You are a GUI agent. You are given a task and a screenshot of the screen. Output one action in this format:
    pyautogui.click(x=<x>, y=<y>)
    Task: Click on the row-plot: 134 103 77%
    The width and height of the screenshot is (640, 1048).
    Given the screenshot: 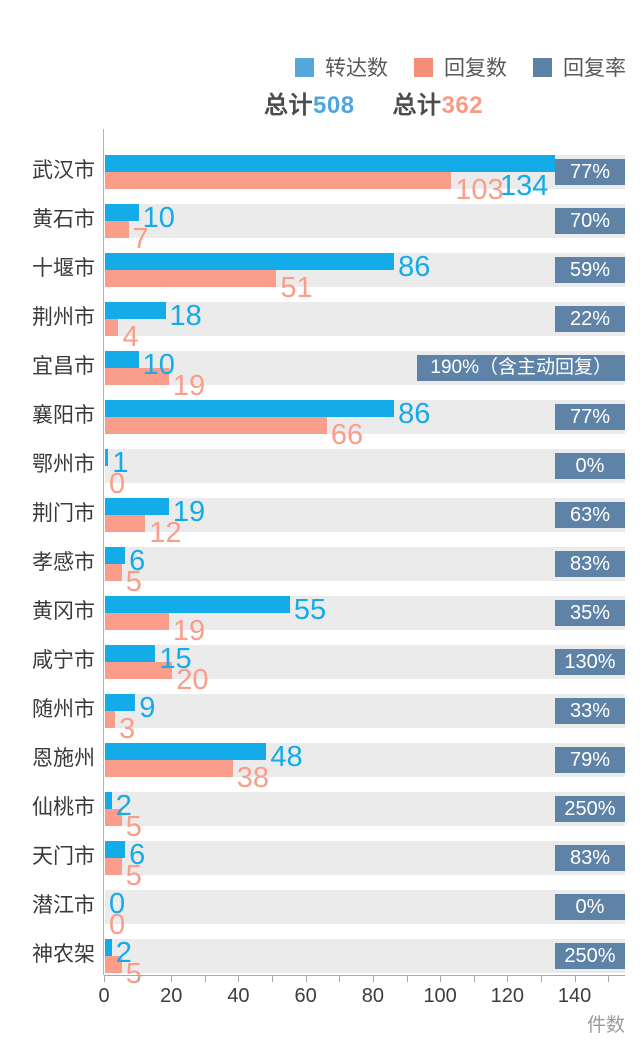 What is the action you would take?
    pyautogui.click(x=364, y=180)
    